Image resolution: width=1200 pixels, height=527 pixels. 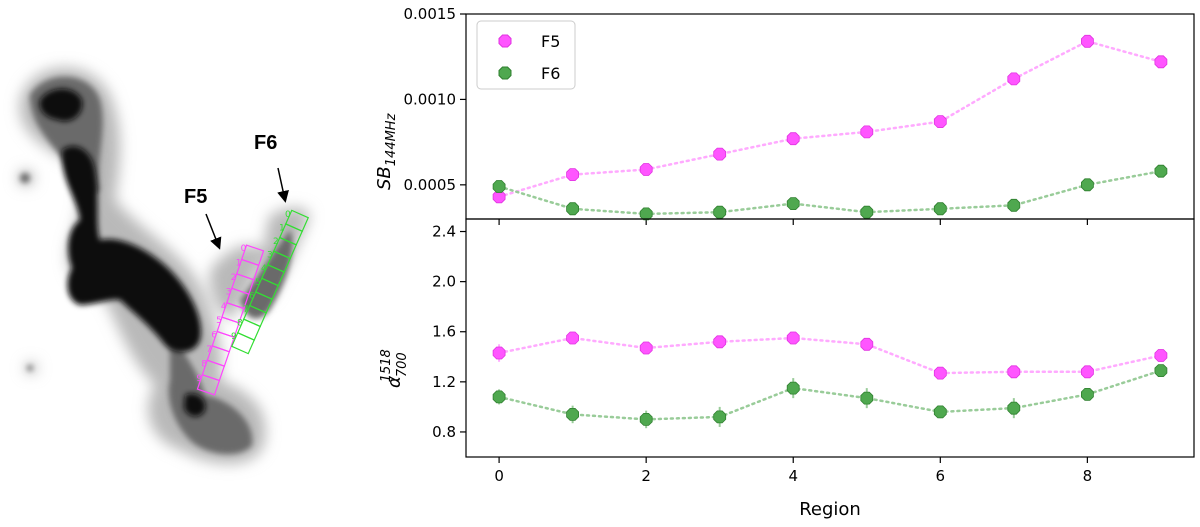 What do you see at coordinates (830, 192) in the screenshot?
I see `top-series-line-f6` at bounding box center [830, 192].